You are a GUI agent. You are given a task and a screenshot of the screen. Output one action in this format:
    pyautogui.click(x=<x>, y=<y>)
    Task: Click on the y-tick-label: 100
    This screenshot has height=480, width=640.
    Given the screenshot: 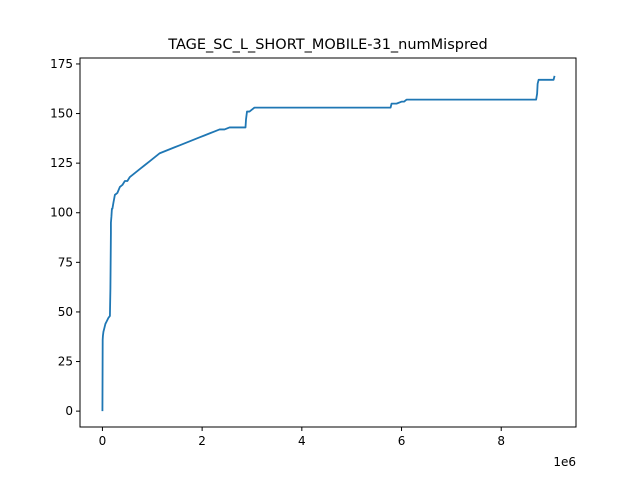 What is the action you would take?
    pyautogui.click(x=61, y=213)
    